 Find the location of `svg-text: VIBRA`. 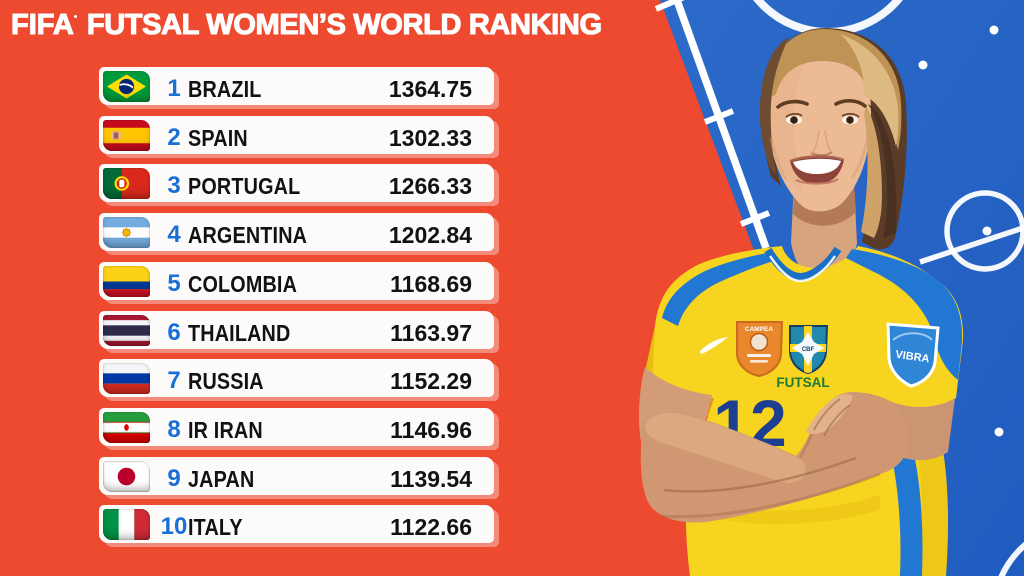

svg-text: VIBRA is located at coordinates (913, 357).